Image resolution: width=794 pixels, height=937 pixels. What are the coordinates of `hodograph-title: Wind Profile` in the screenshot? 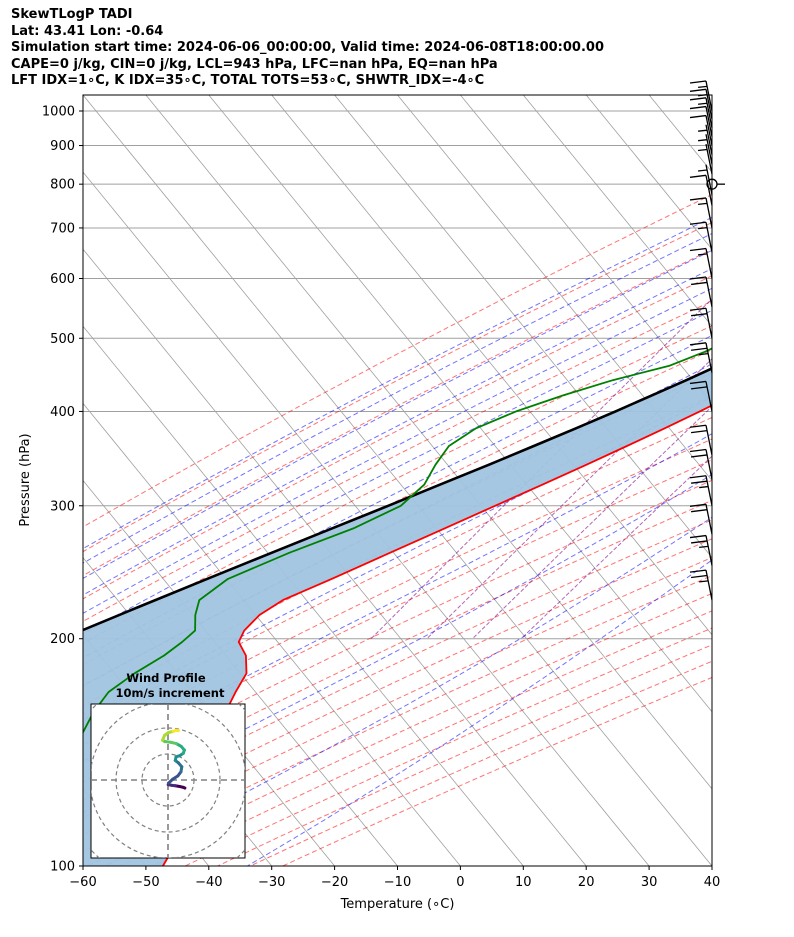 It's located at (166, 678).